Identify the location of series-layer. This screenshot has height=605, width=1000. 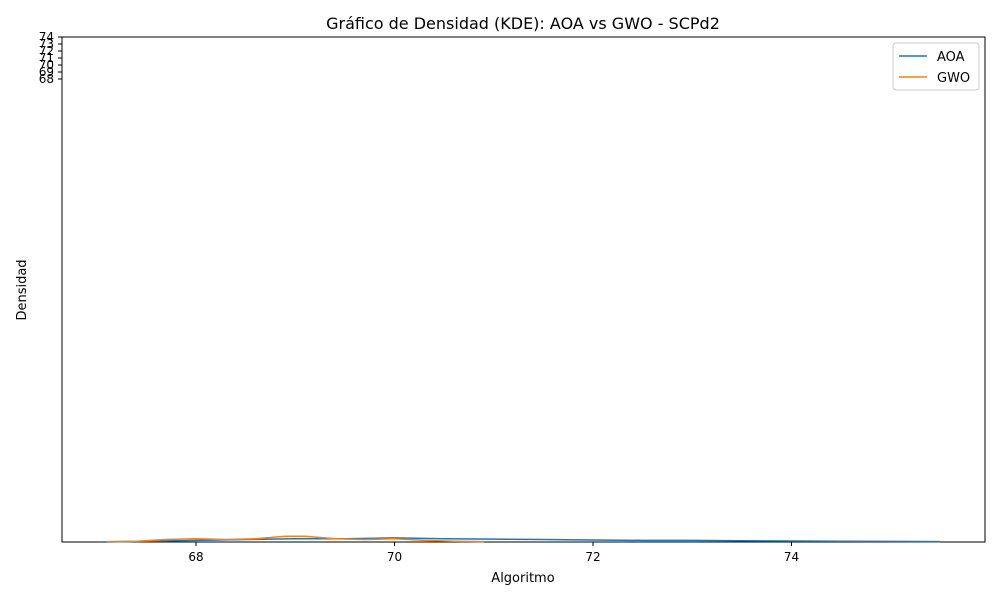
(523, 539).